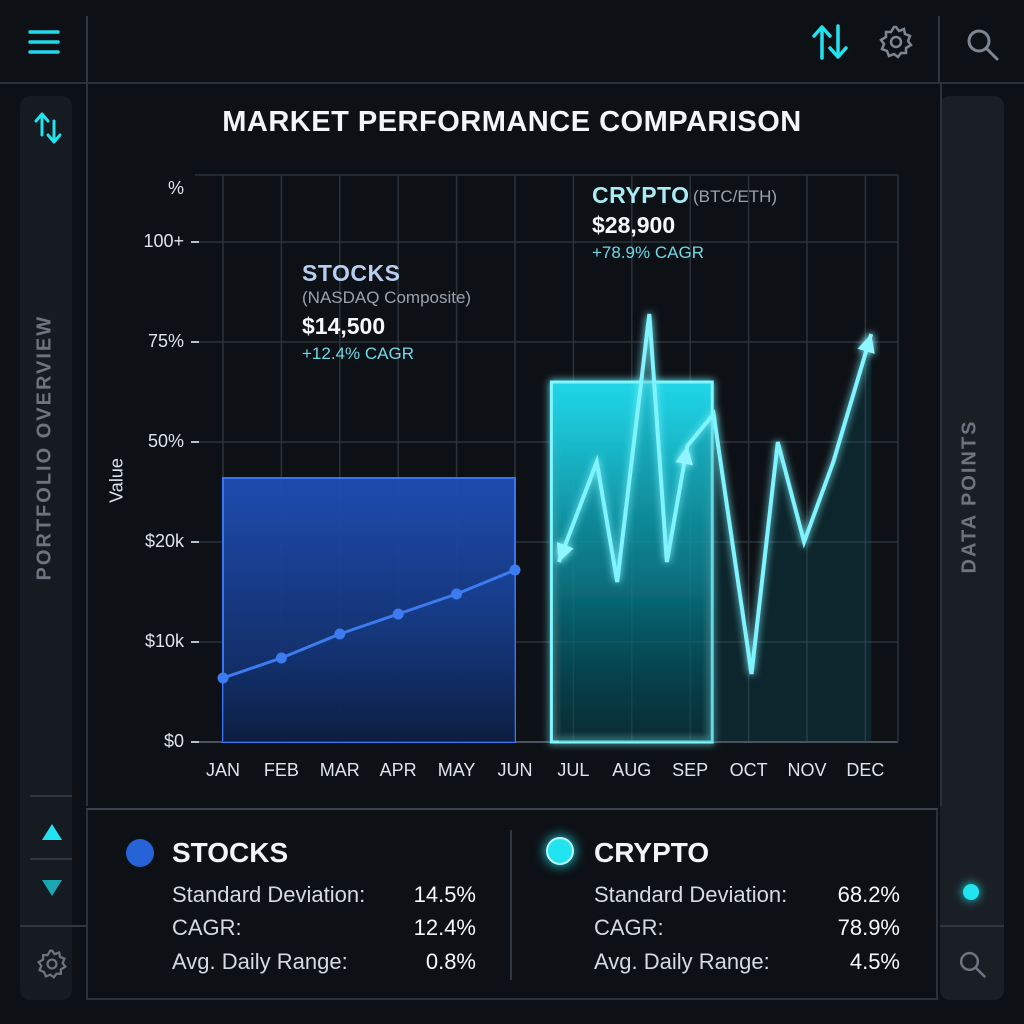  I want to click on y-tick-label: $0, so click(173, 741).